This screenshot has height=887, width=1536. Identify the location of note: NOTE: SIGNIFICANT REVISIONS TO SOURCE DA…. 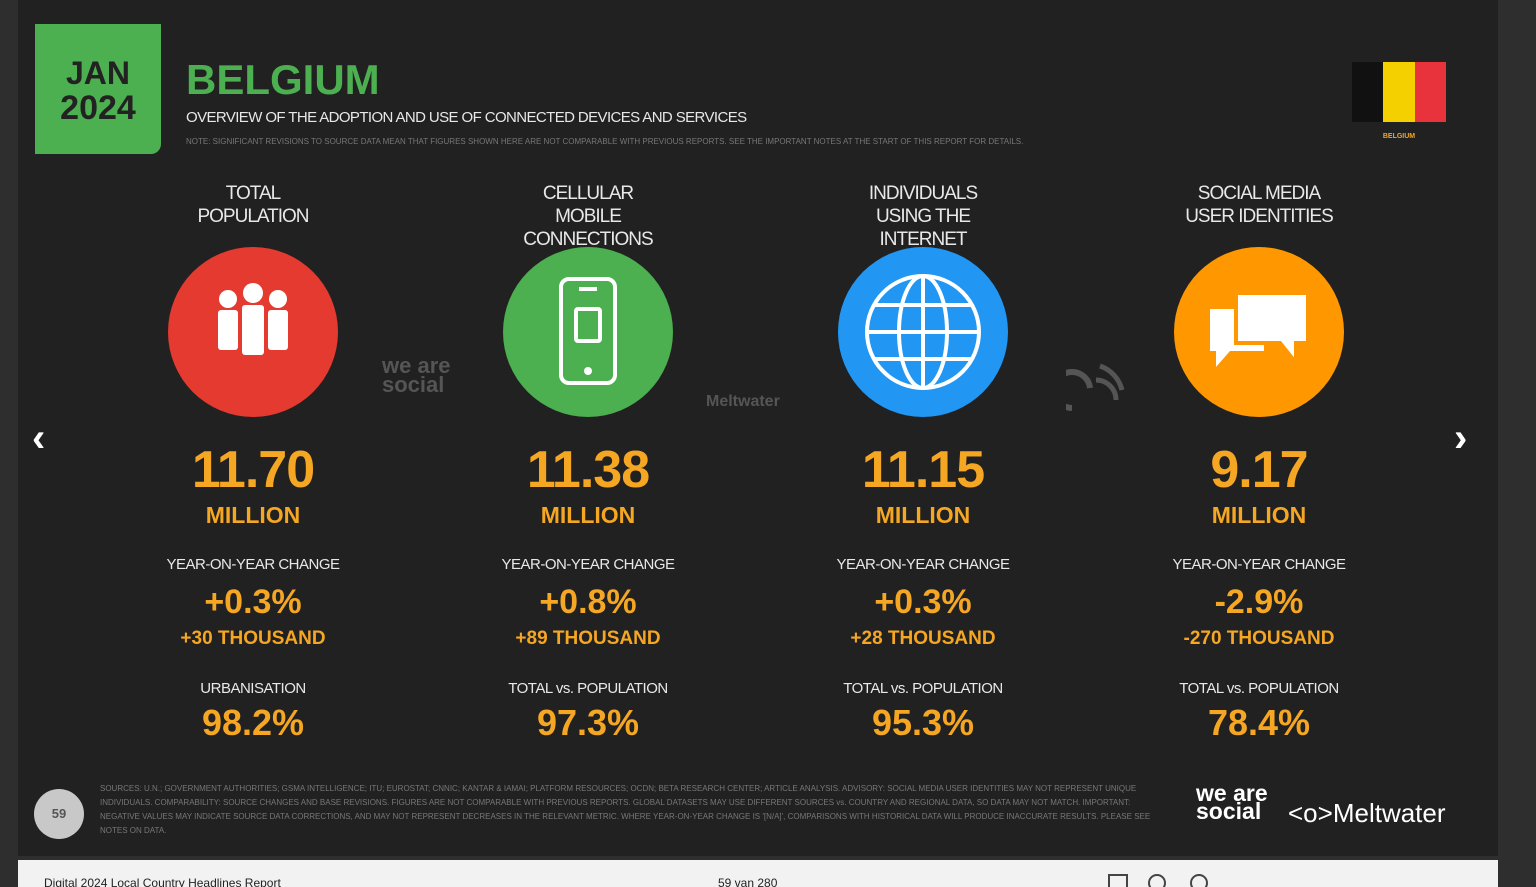
(605, 141).